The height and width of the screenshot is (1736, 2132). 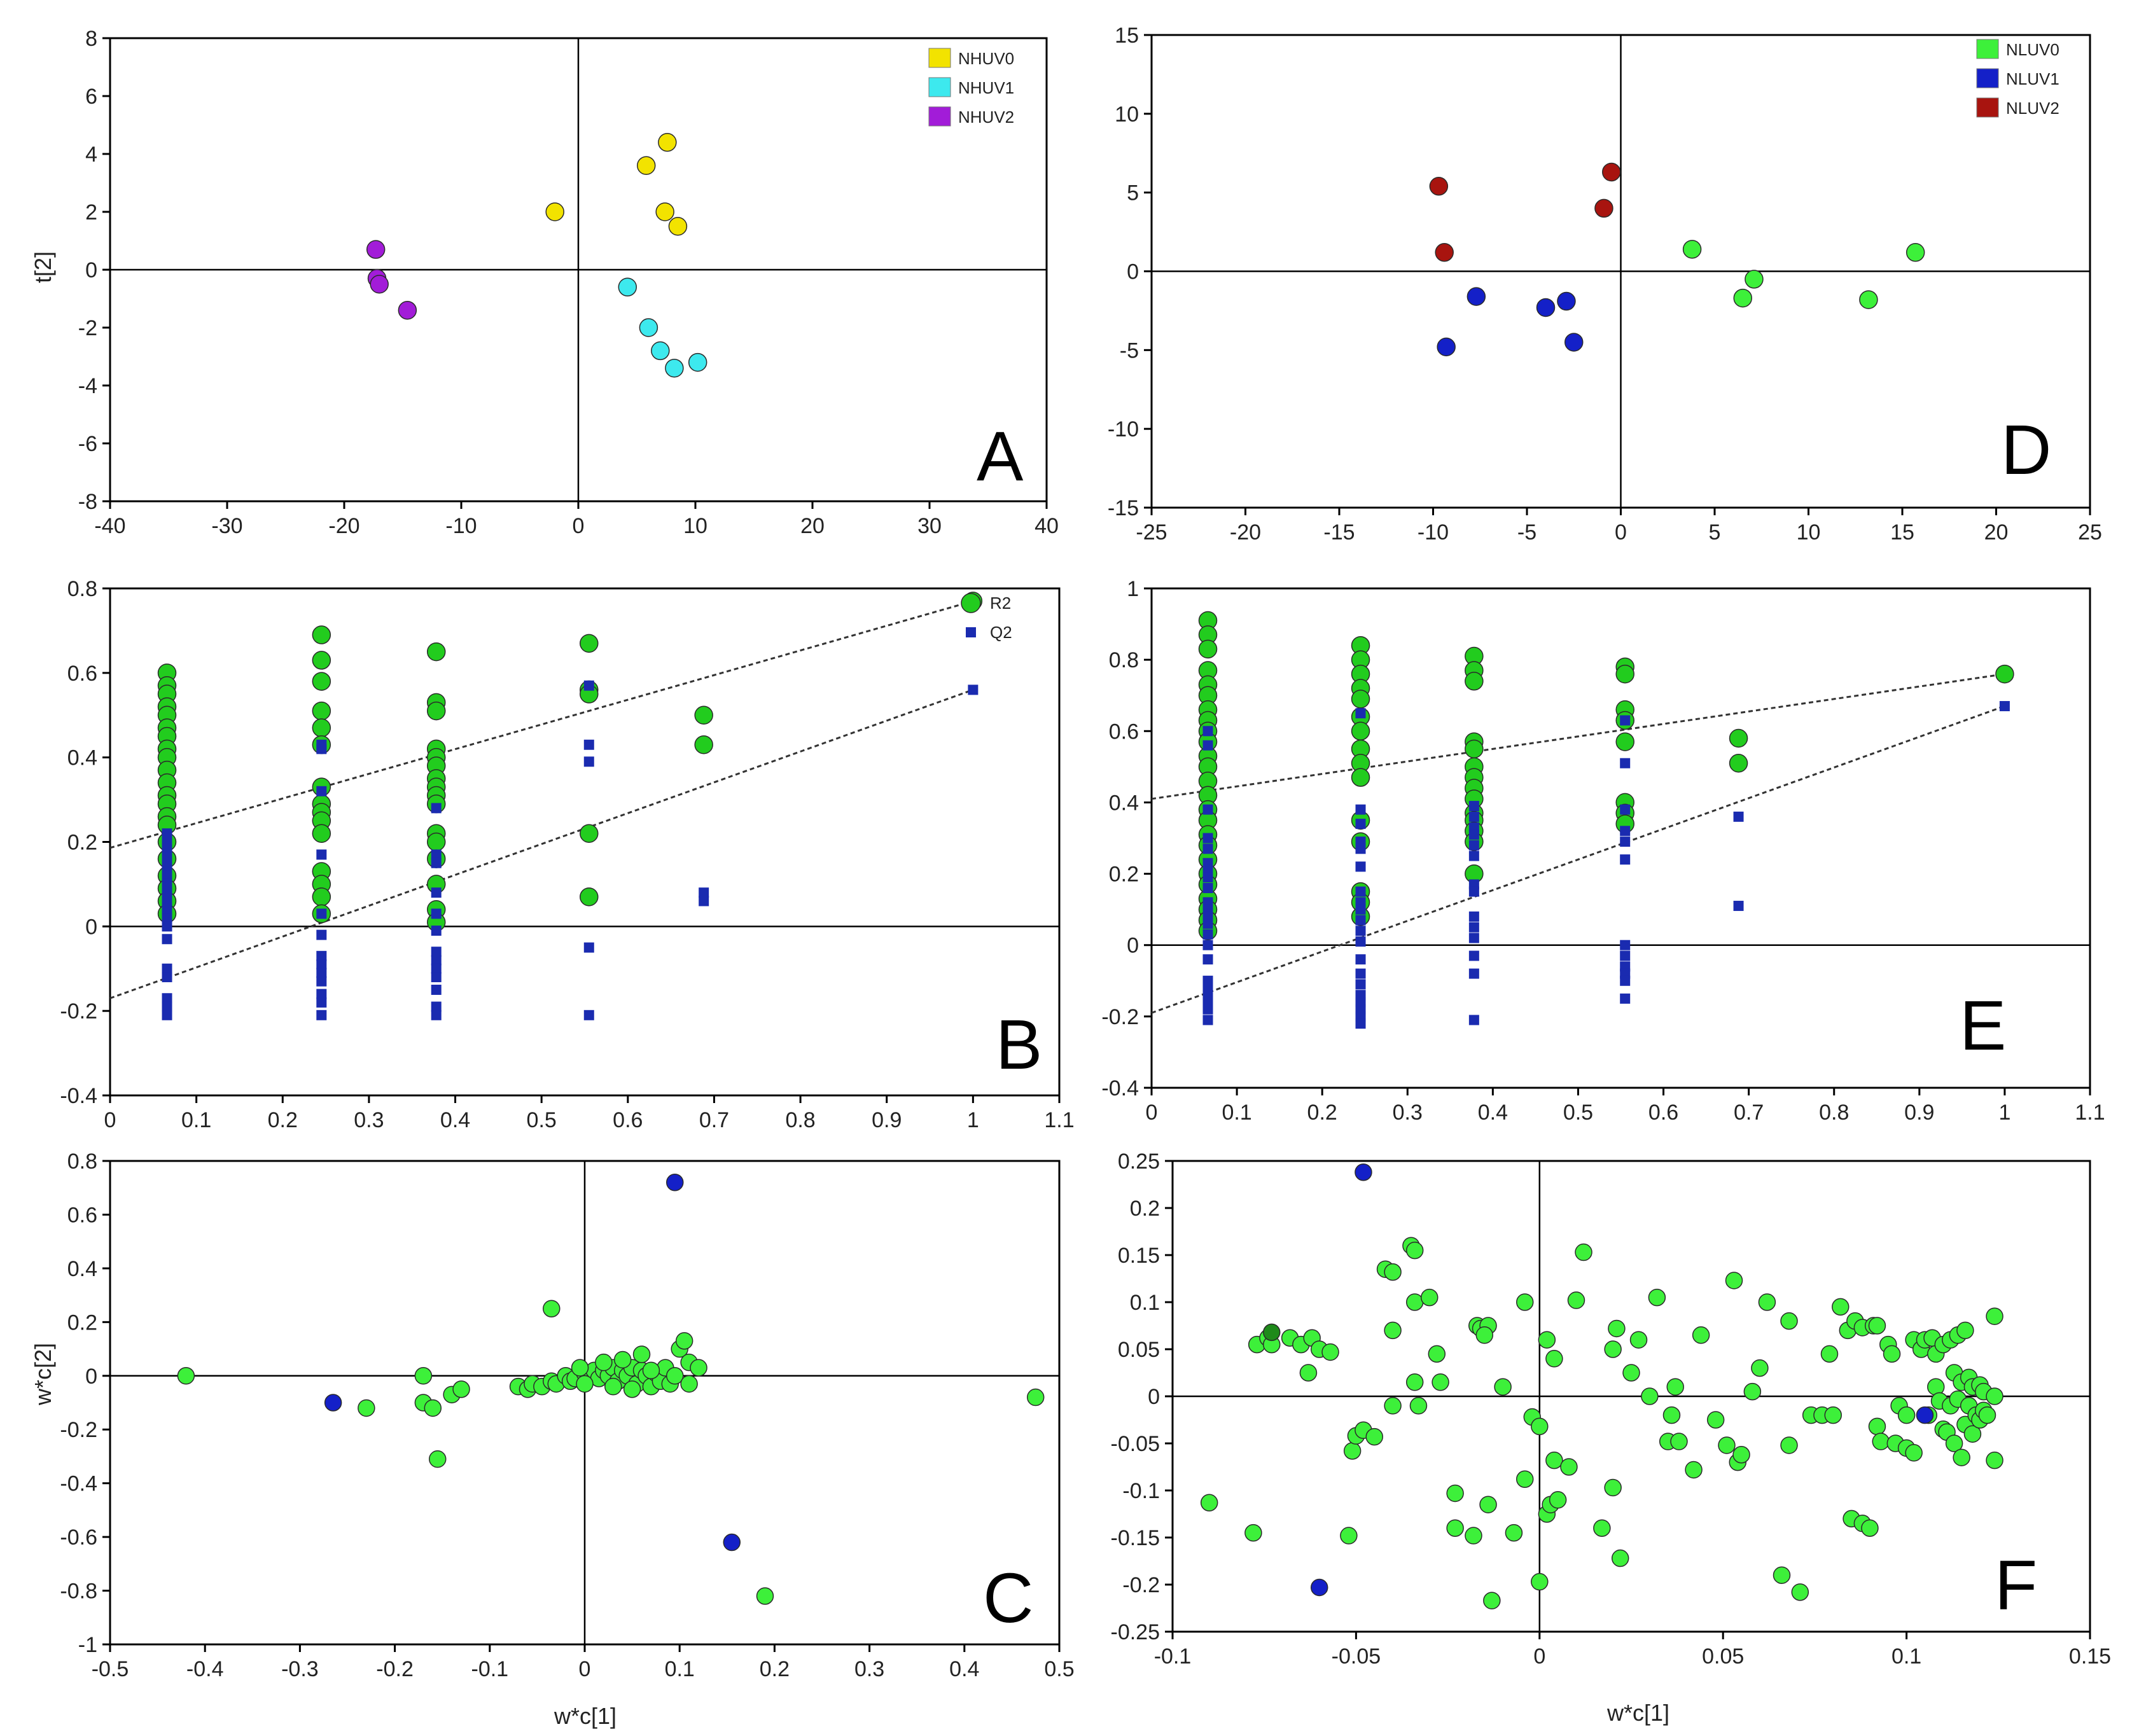 I want to click on panel-d-legend-swatch, so click(x=1988, y=107).